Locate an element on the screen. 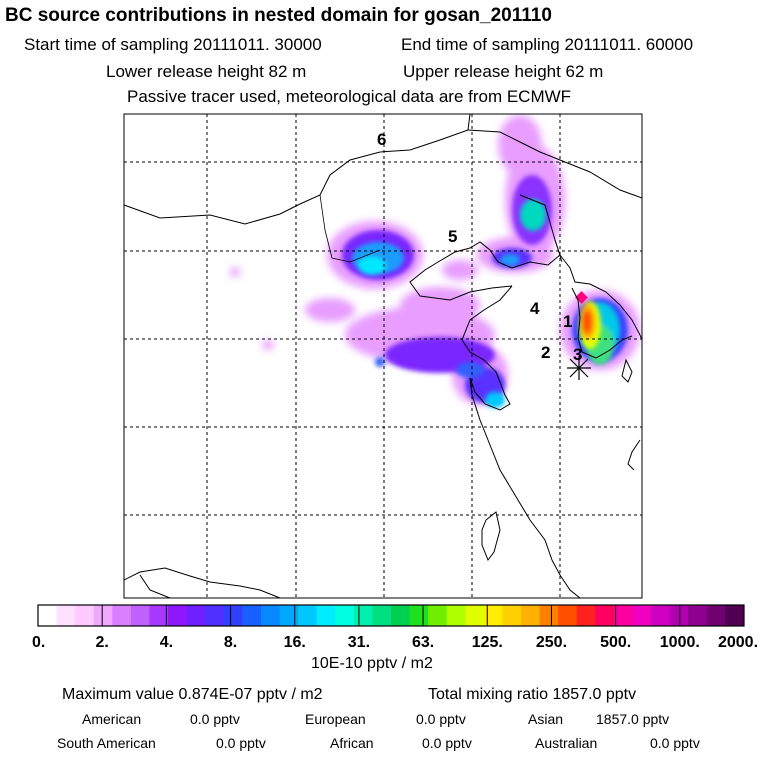 The width and height of the screenshot is (768, 768). colorbar-tick-label: 8. is located at coordinates (230, 642).